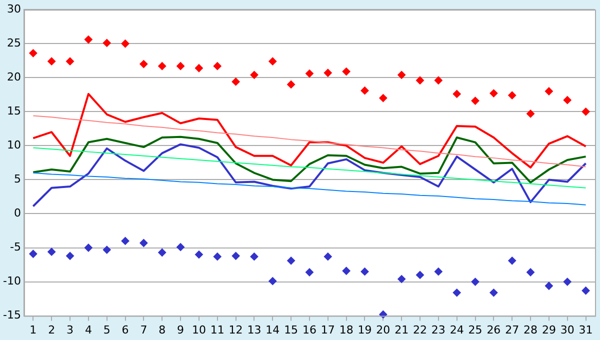 This screenshot has width=600, height=340. What do you see at coordinates (235, 329) in the screenshot?
I see `x-tick-label: 12` at bounding box center [235, 329].